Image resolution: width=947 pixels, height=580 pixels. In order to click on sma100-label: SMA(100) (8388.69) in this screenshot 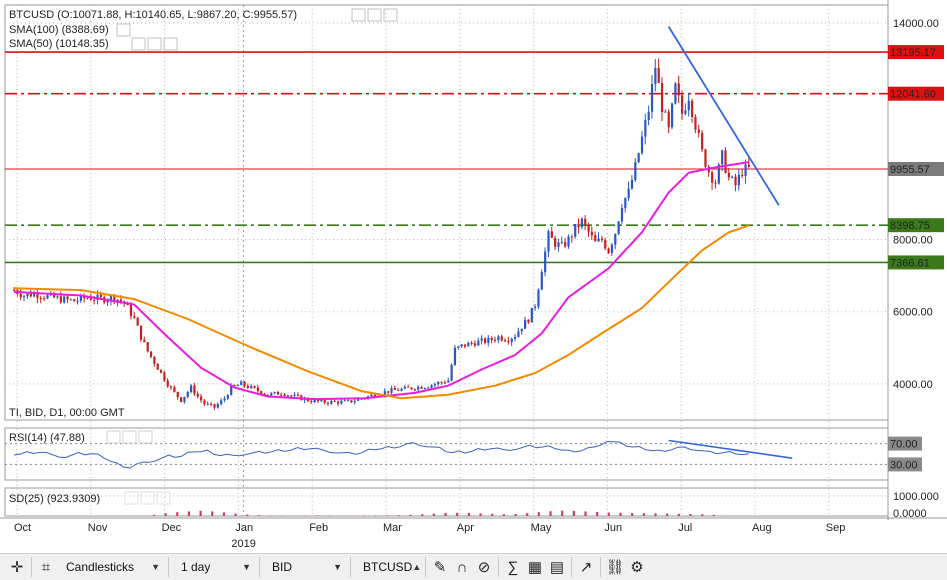, I will do `click(59, 30)`.